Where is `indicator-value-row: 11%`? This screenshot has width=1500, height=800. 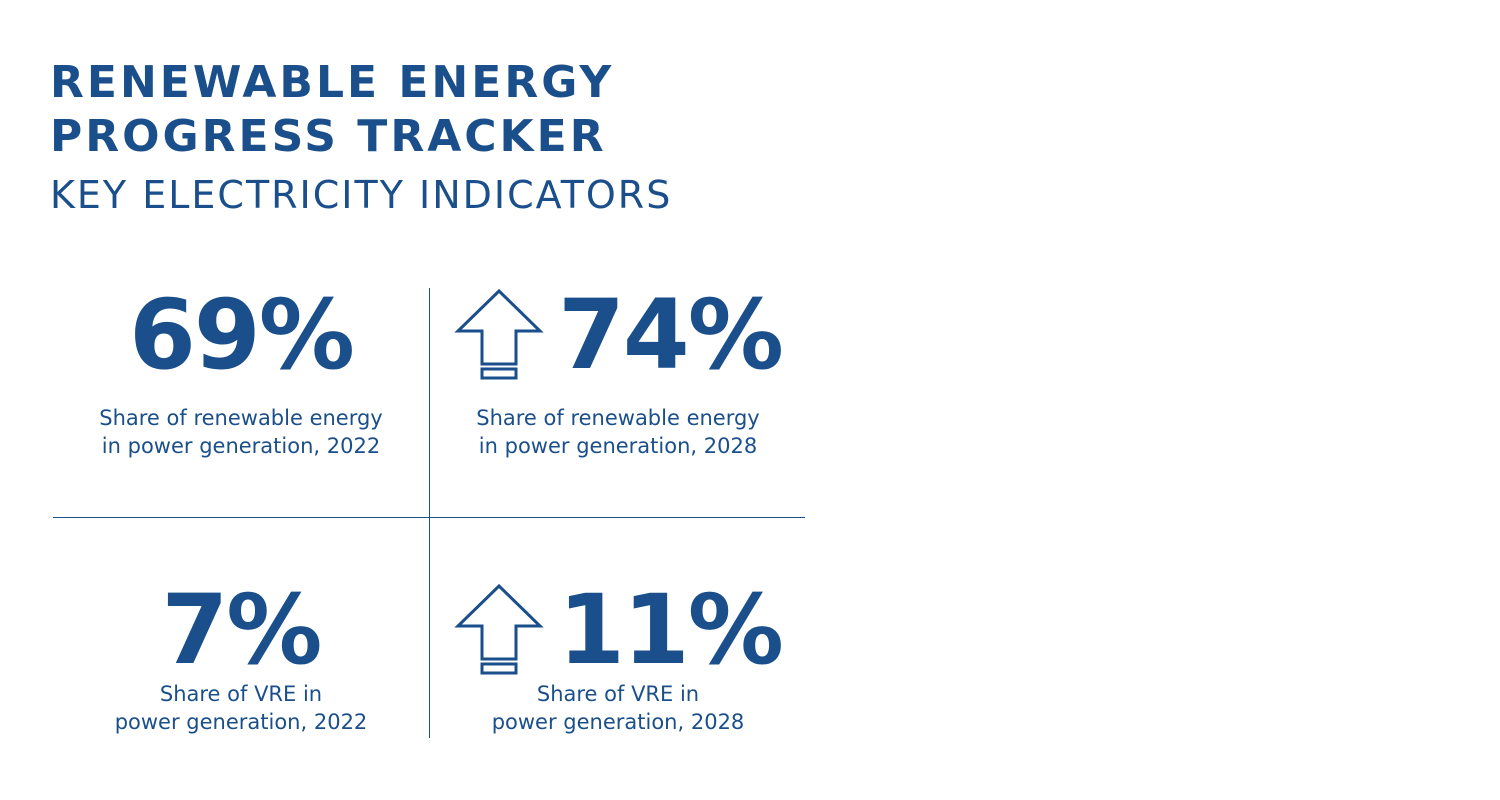 indicator-value-row: 11% is located at coordinates (618, 630).